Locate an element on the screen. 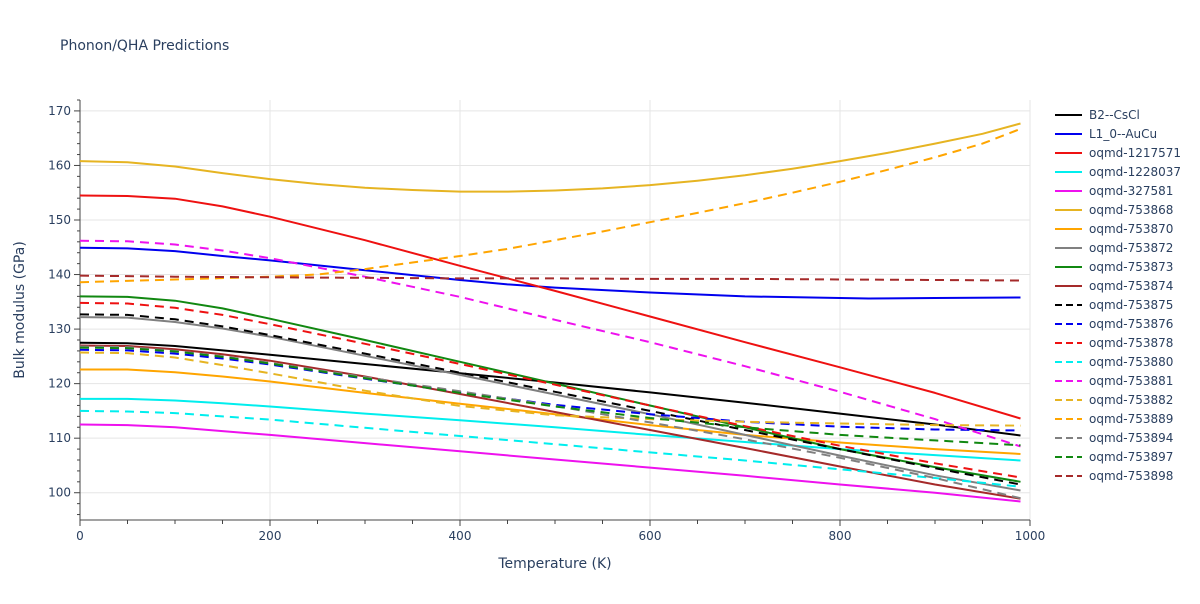 This screenshot has height=604, width=1200. legend-label: oqmd-753898 is located at coordinates (1131, 476).